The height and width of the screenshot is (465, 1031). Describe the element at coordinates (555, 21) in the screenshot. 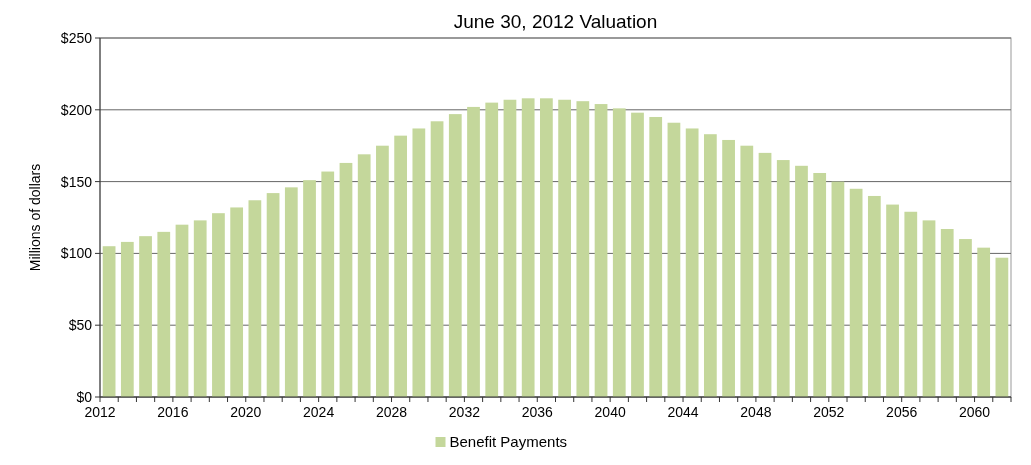

I see `chart-title: June 30, 2012 Valuation` at that location.